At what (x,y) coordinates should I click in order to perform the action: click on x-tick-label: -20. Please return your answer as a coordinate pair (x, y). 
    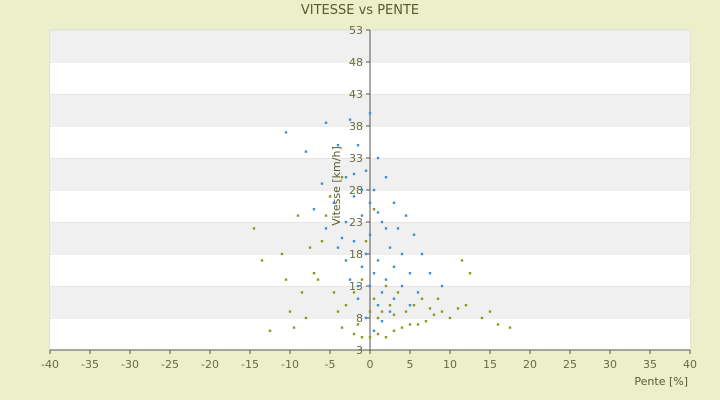
    Looking at the image, I should click on (210, 364).